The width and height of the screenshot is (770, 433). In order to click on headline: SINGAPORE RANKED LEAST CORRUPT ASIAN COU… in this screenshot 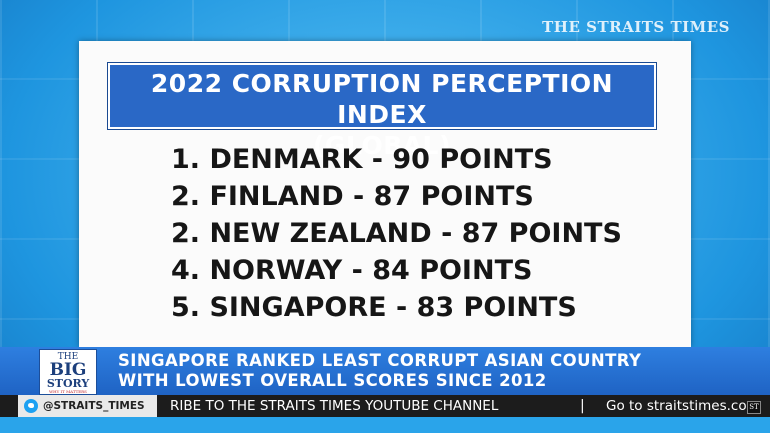, I will do `click(379, 371)`.